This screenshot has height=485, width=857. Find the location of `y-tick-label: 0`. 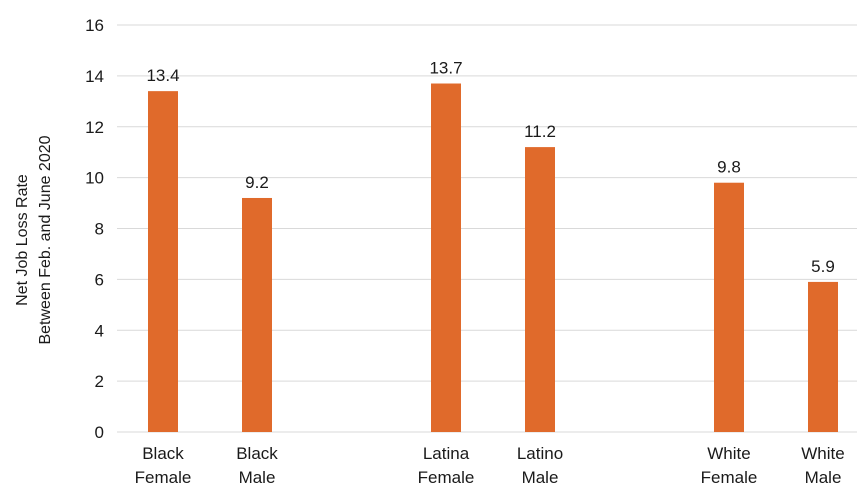

y-tick-label: 0 is located at coordinates (99, 432).